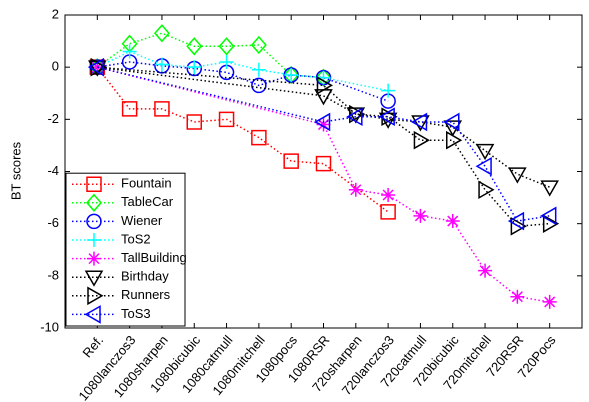  What do you see at coordinates (146, 183) in the screenshot?
I see `legend-label: Fountain` at bounding box center [146, 183].